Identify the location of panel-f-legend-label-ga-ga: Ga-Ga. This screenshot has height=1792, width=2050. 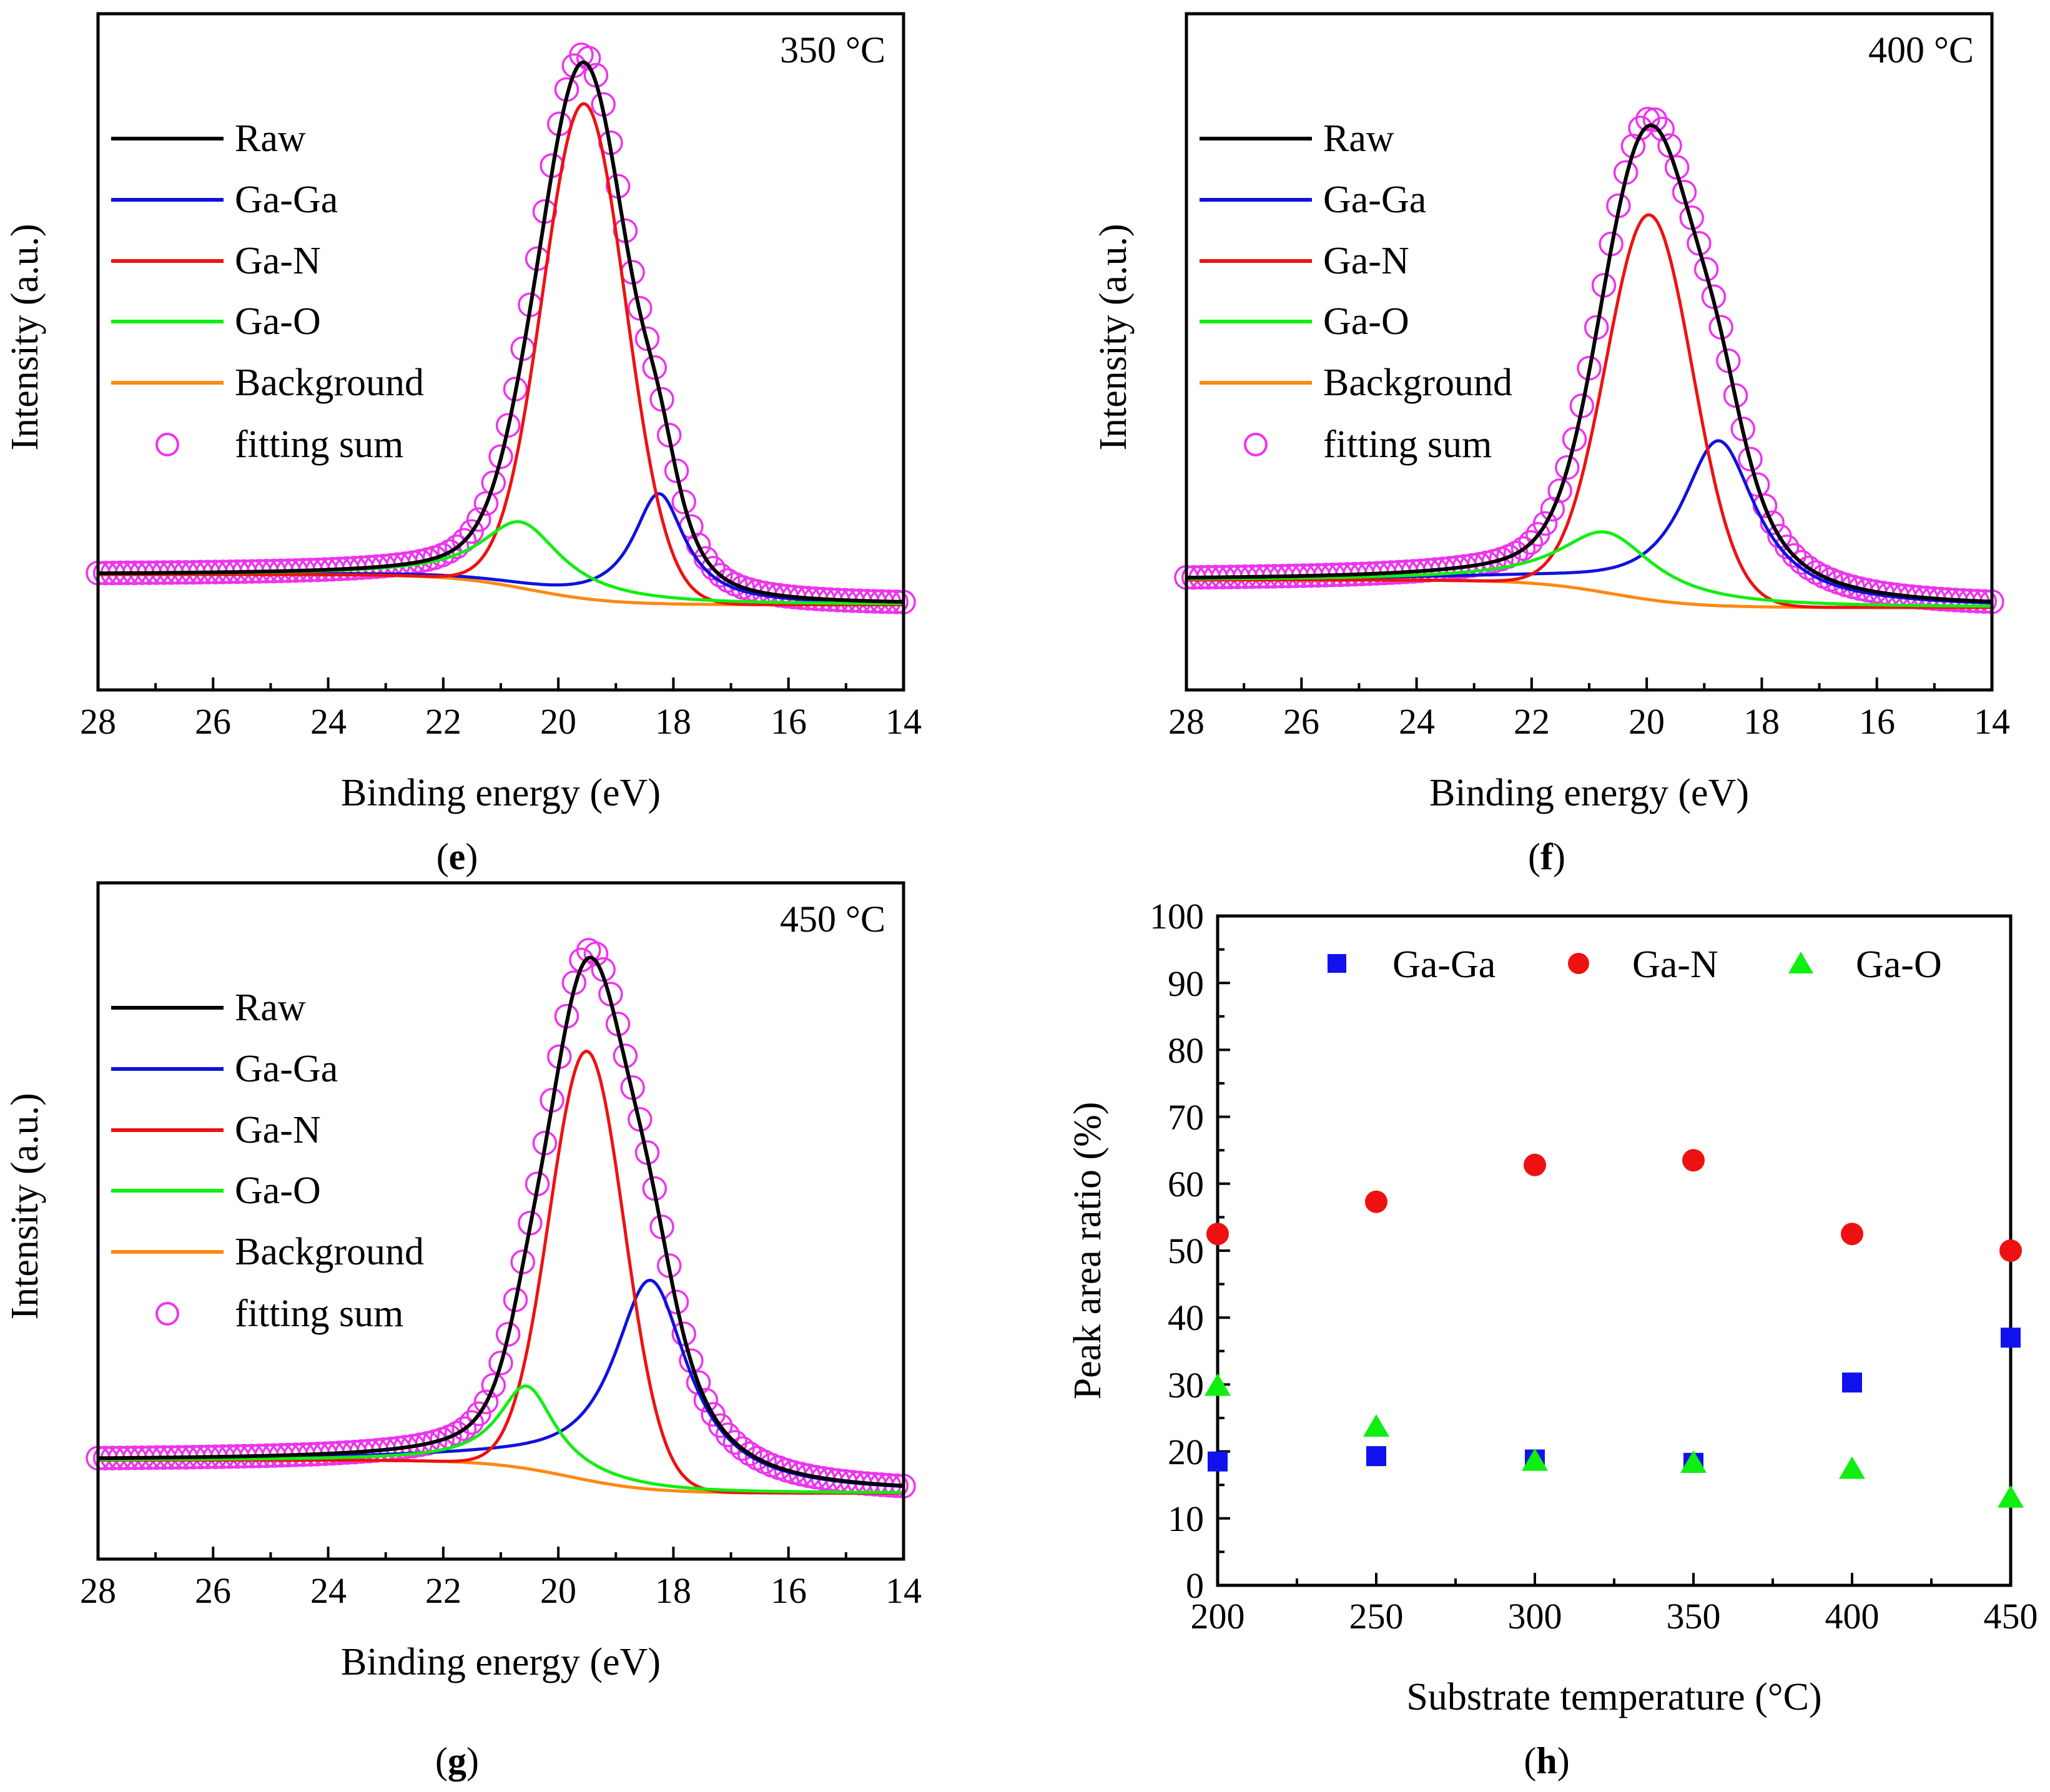
(1374, 200).